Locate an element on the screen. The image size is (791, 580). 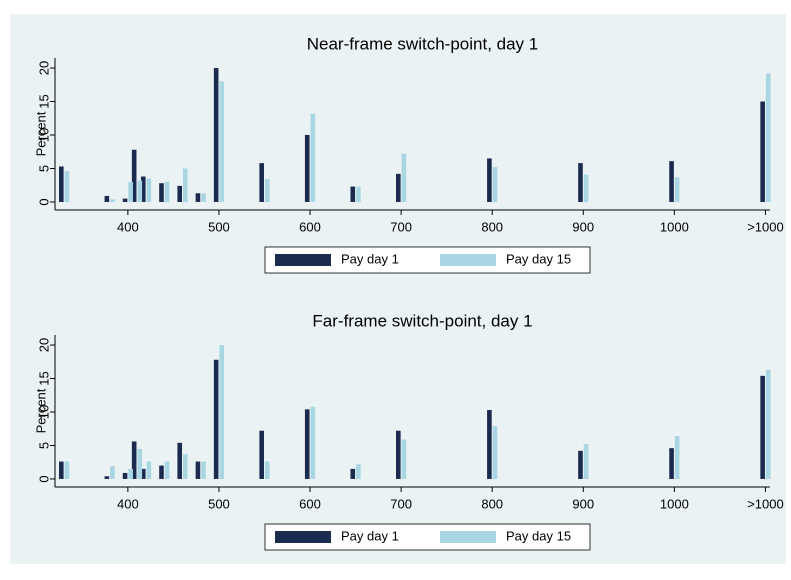
x-tick-label: 400 is located at coordinates (128, 503).